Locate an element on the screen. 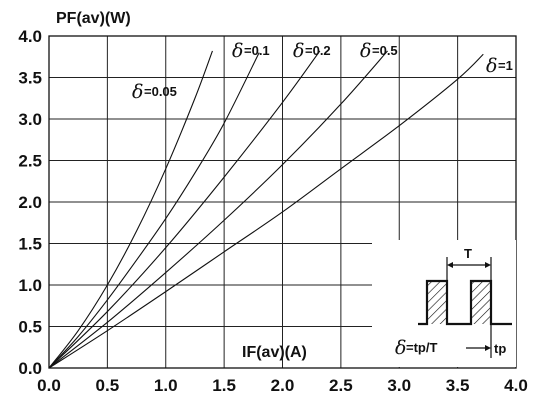  series-label-value-3: =0.5 is located at coordinates (385, 50).